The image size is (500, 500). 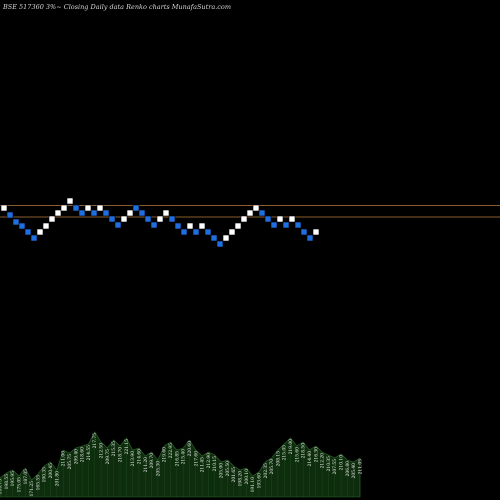 What do you see at coordinates (108, 457) in the screenshot?
I see `volume-label: 209.75` at bounding box center [108, 457].